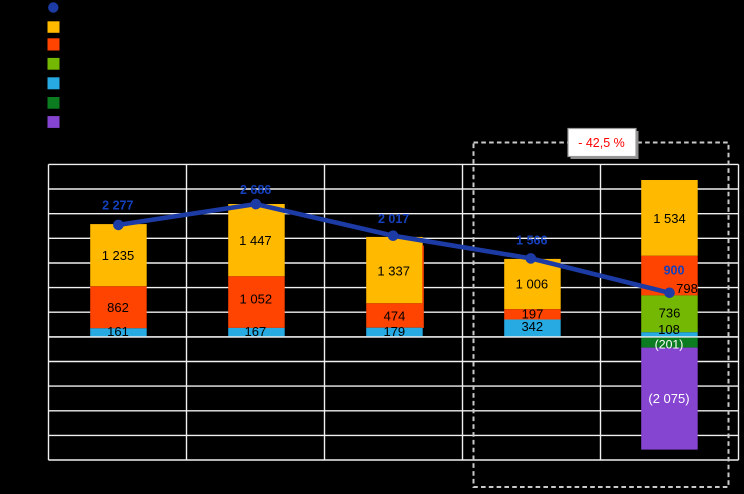  I want to click on svg-text: 161, so click(118, 331).